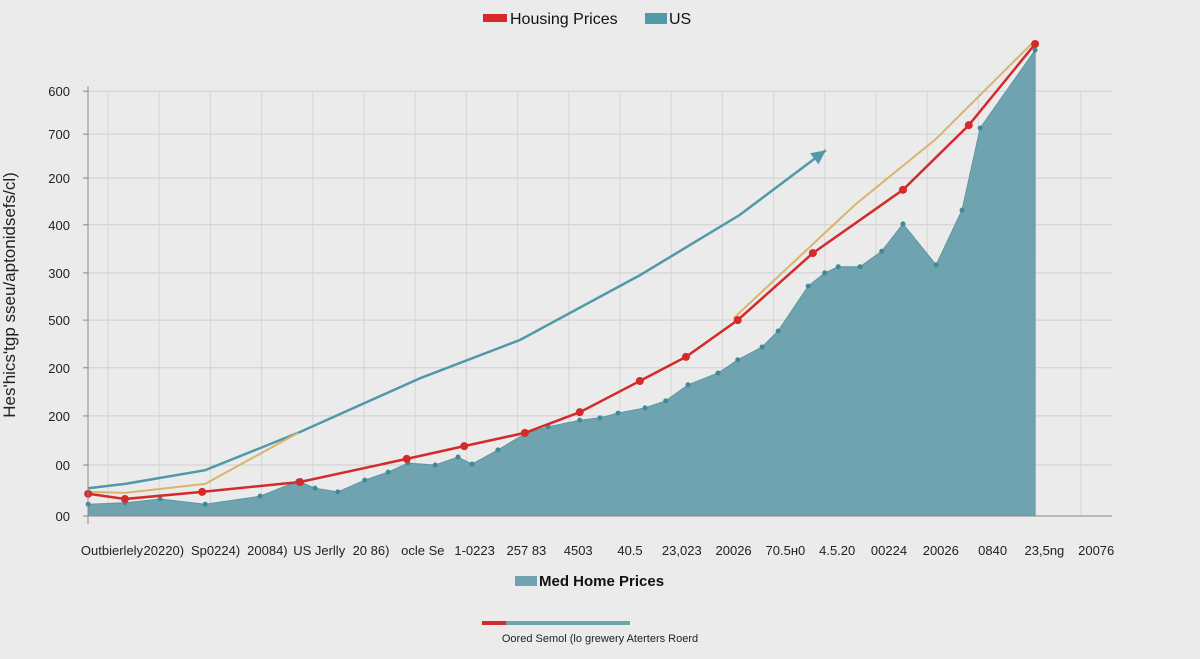  What do you see at coordinates (601, 581) in the screenshot?
I see `legend-label-med-home-prices: Med Home Prices` at bounding box center [601, 581].